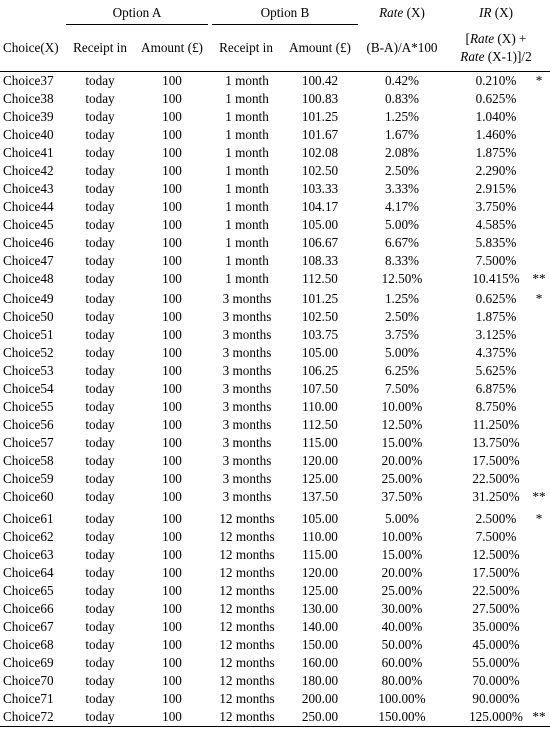 This screenshot has height=737, width=550. Describe the element at coordinates (496, 518) in the screenshot. I see `ir-cell: 2.500%` at that location.